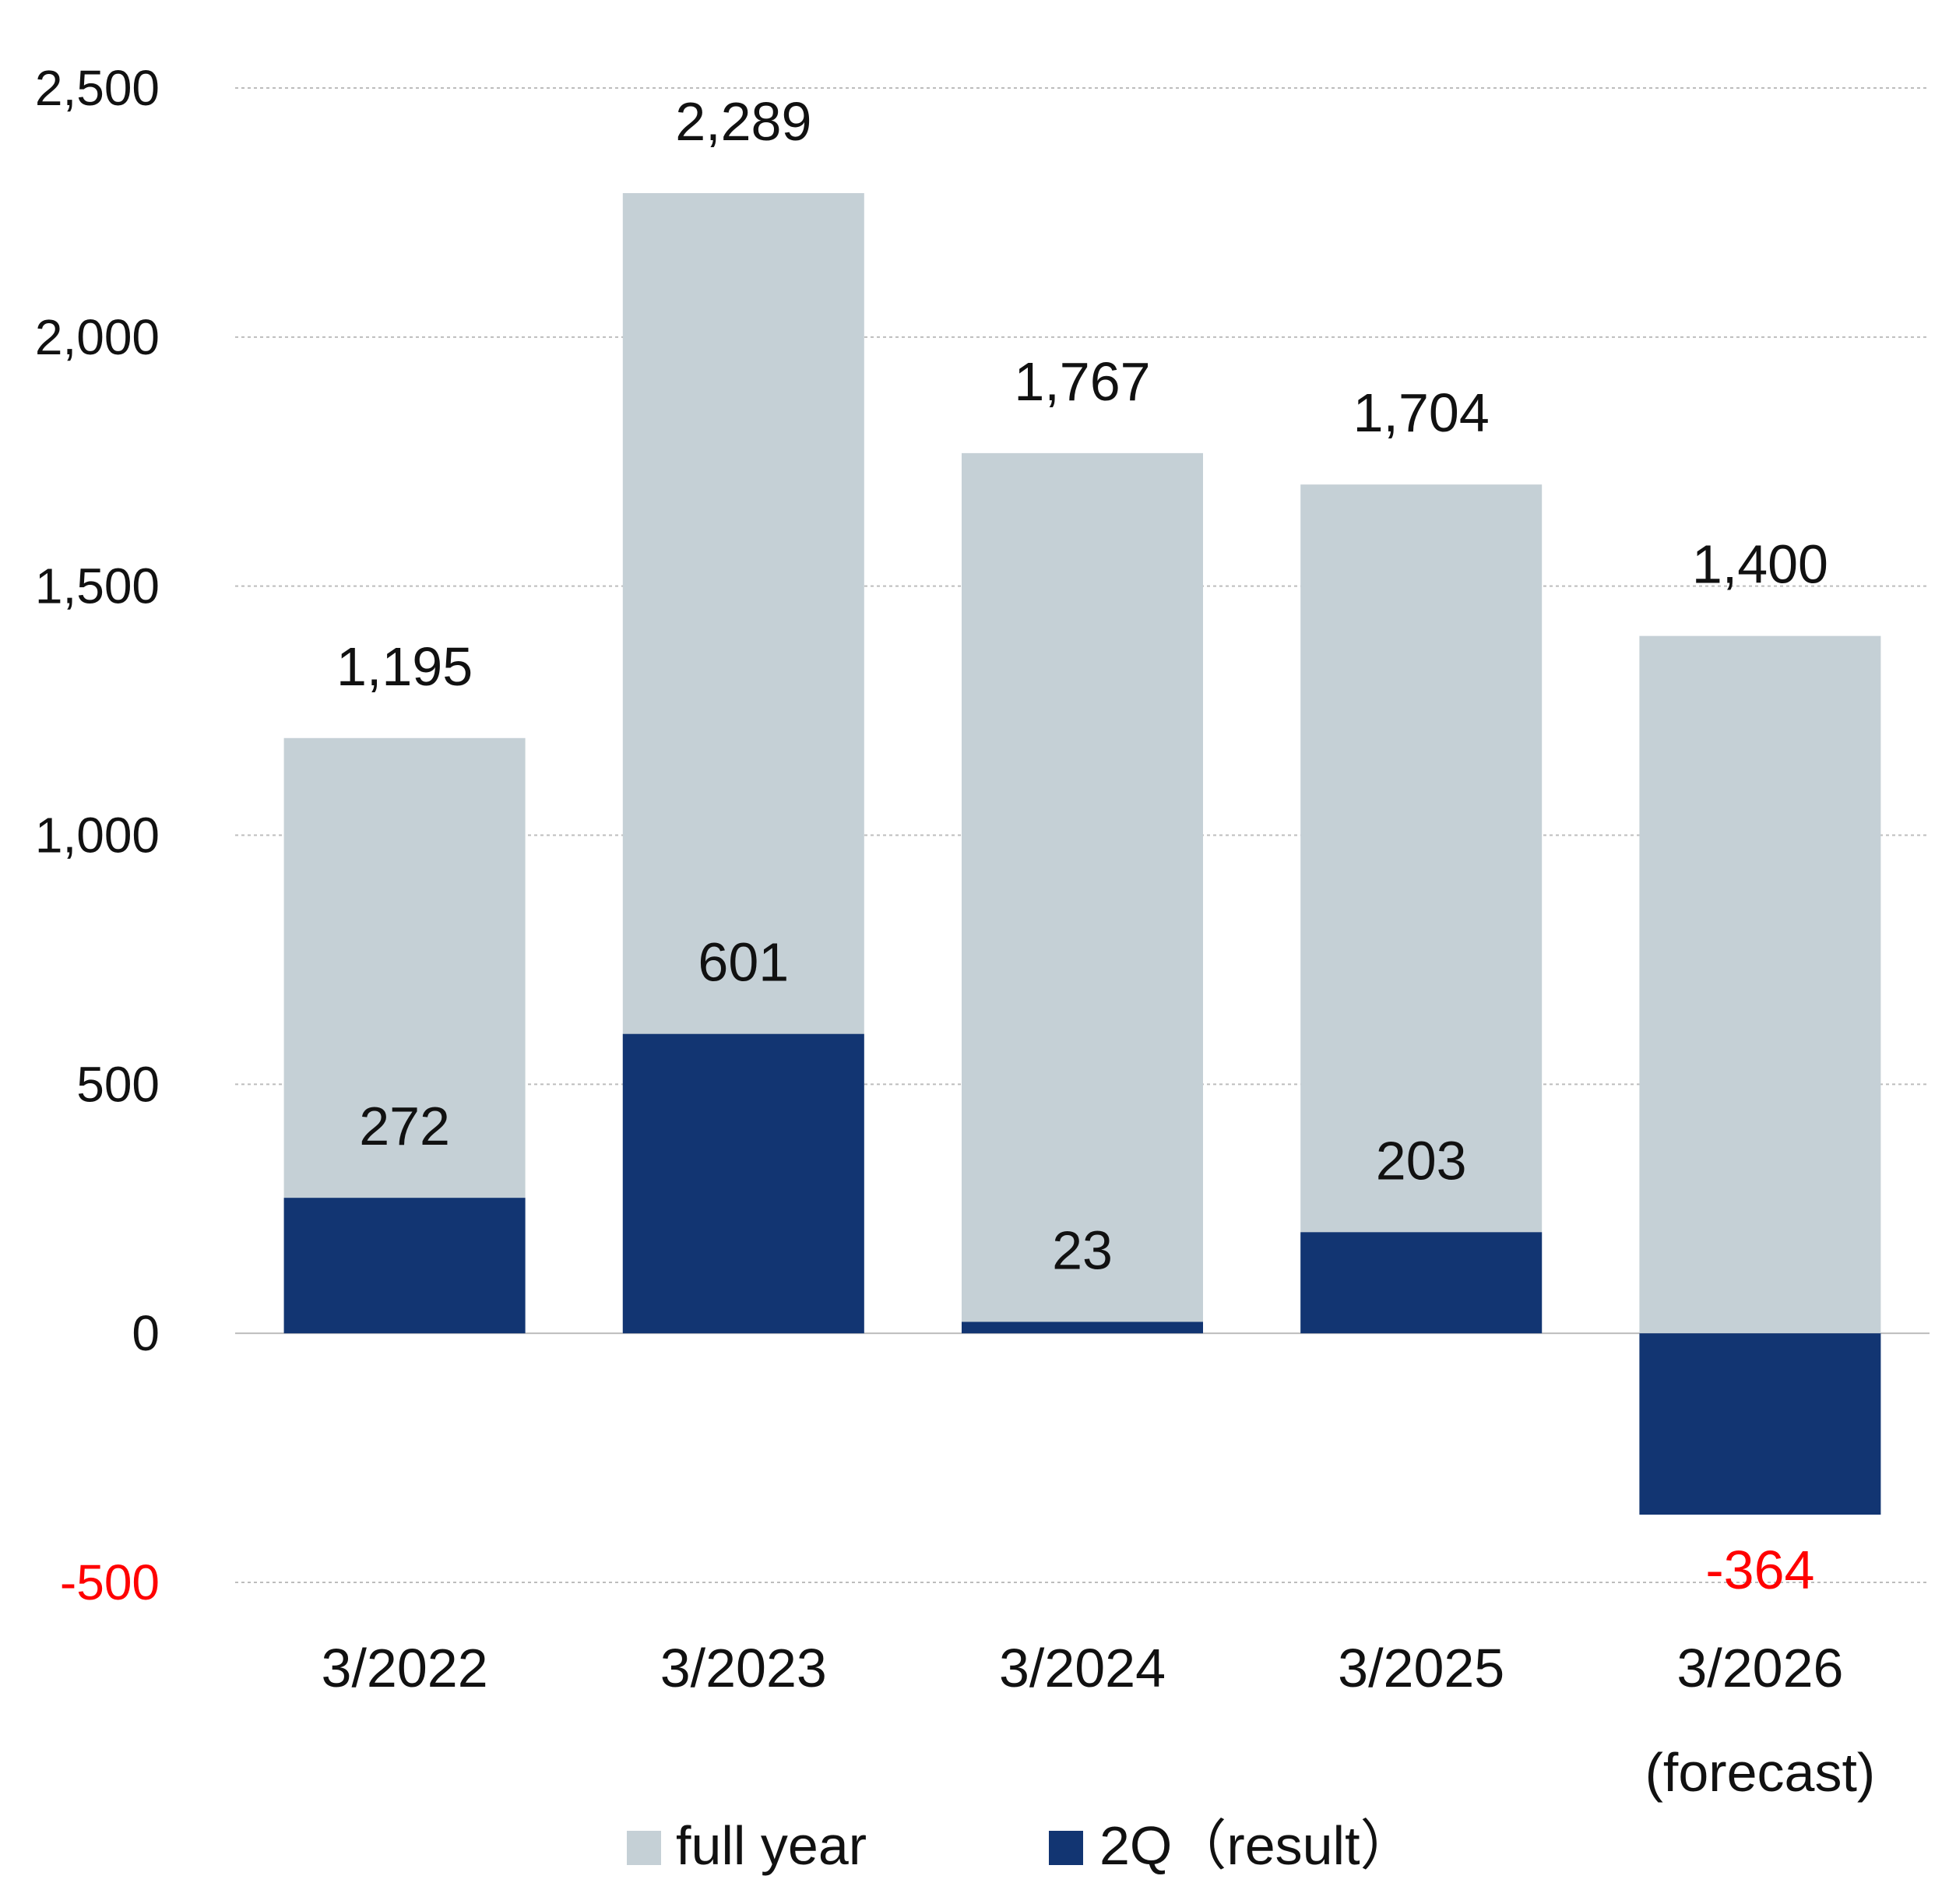 The image size is (1956, 1904). What do you see at coordinates (743, 962) in the screenshot?
I see `data-label-2q: 601` at bounding box center [743, 962].